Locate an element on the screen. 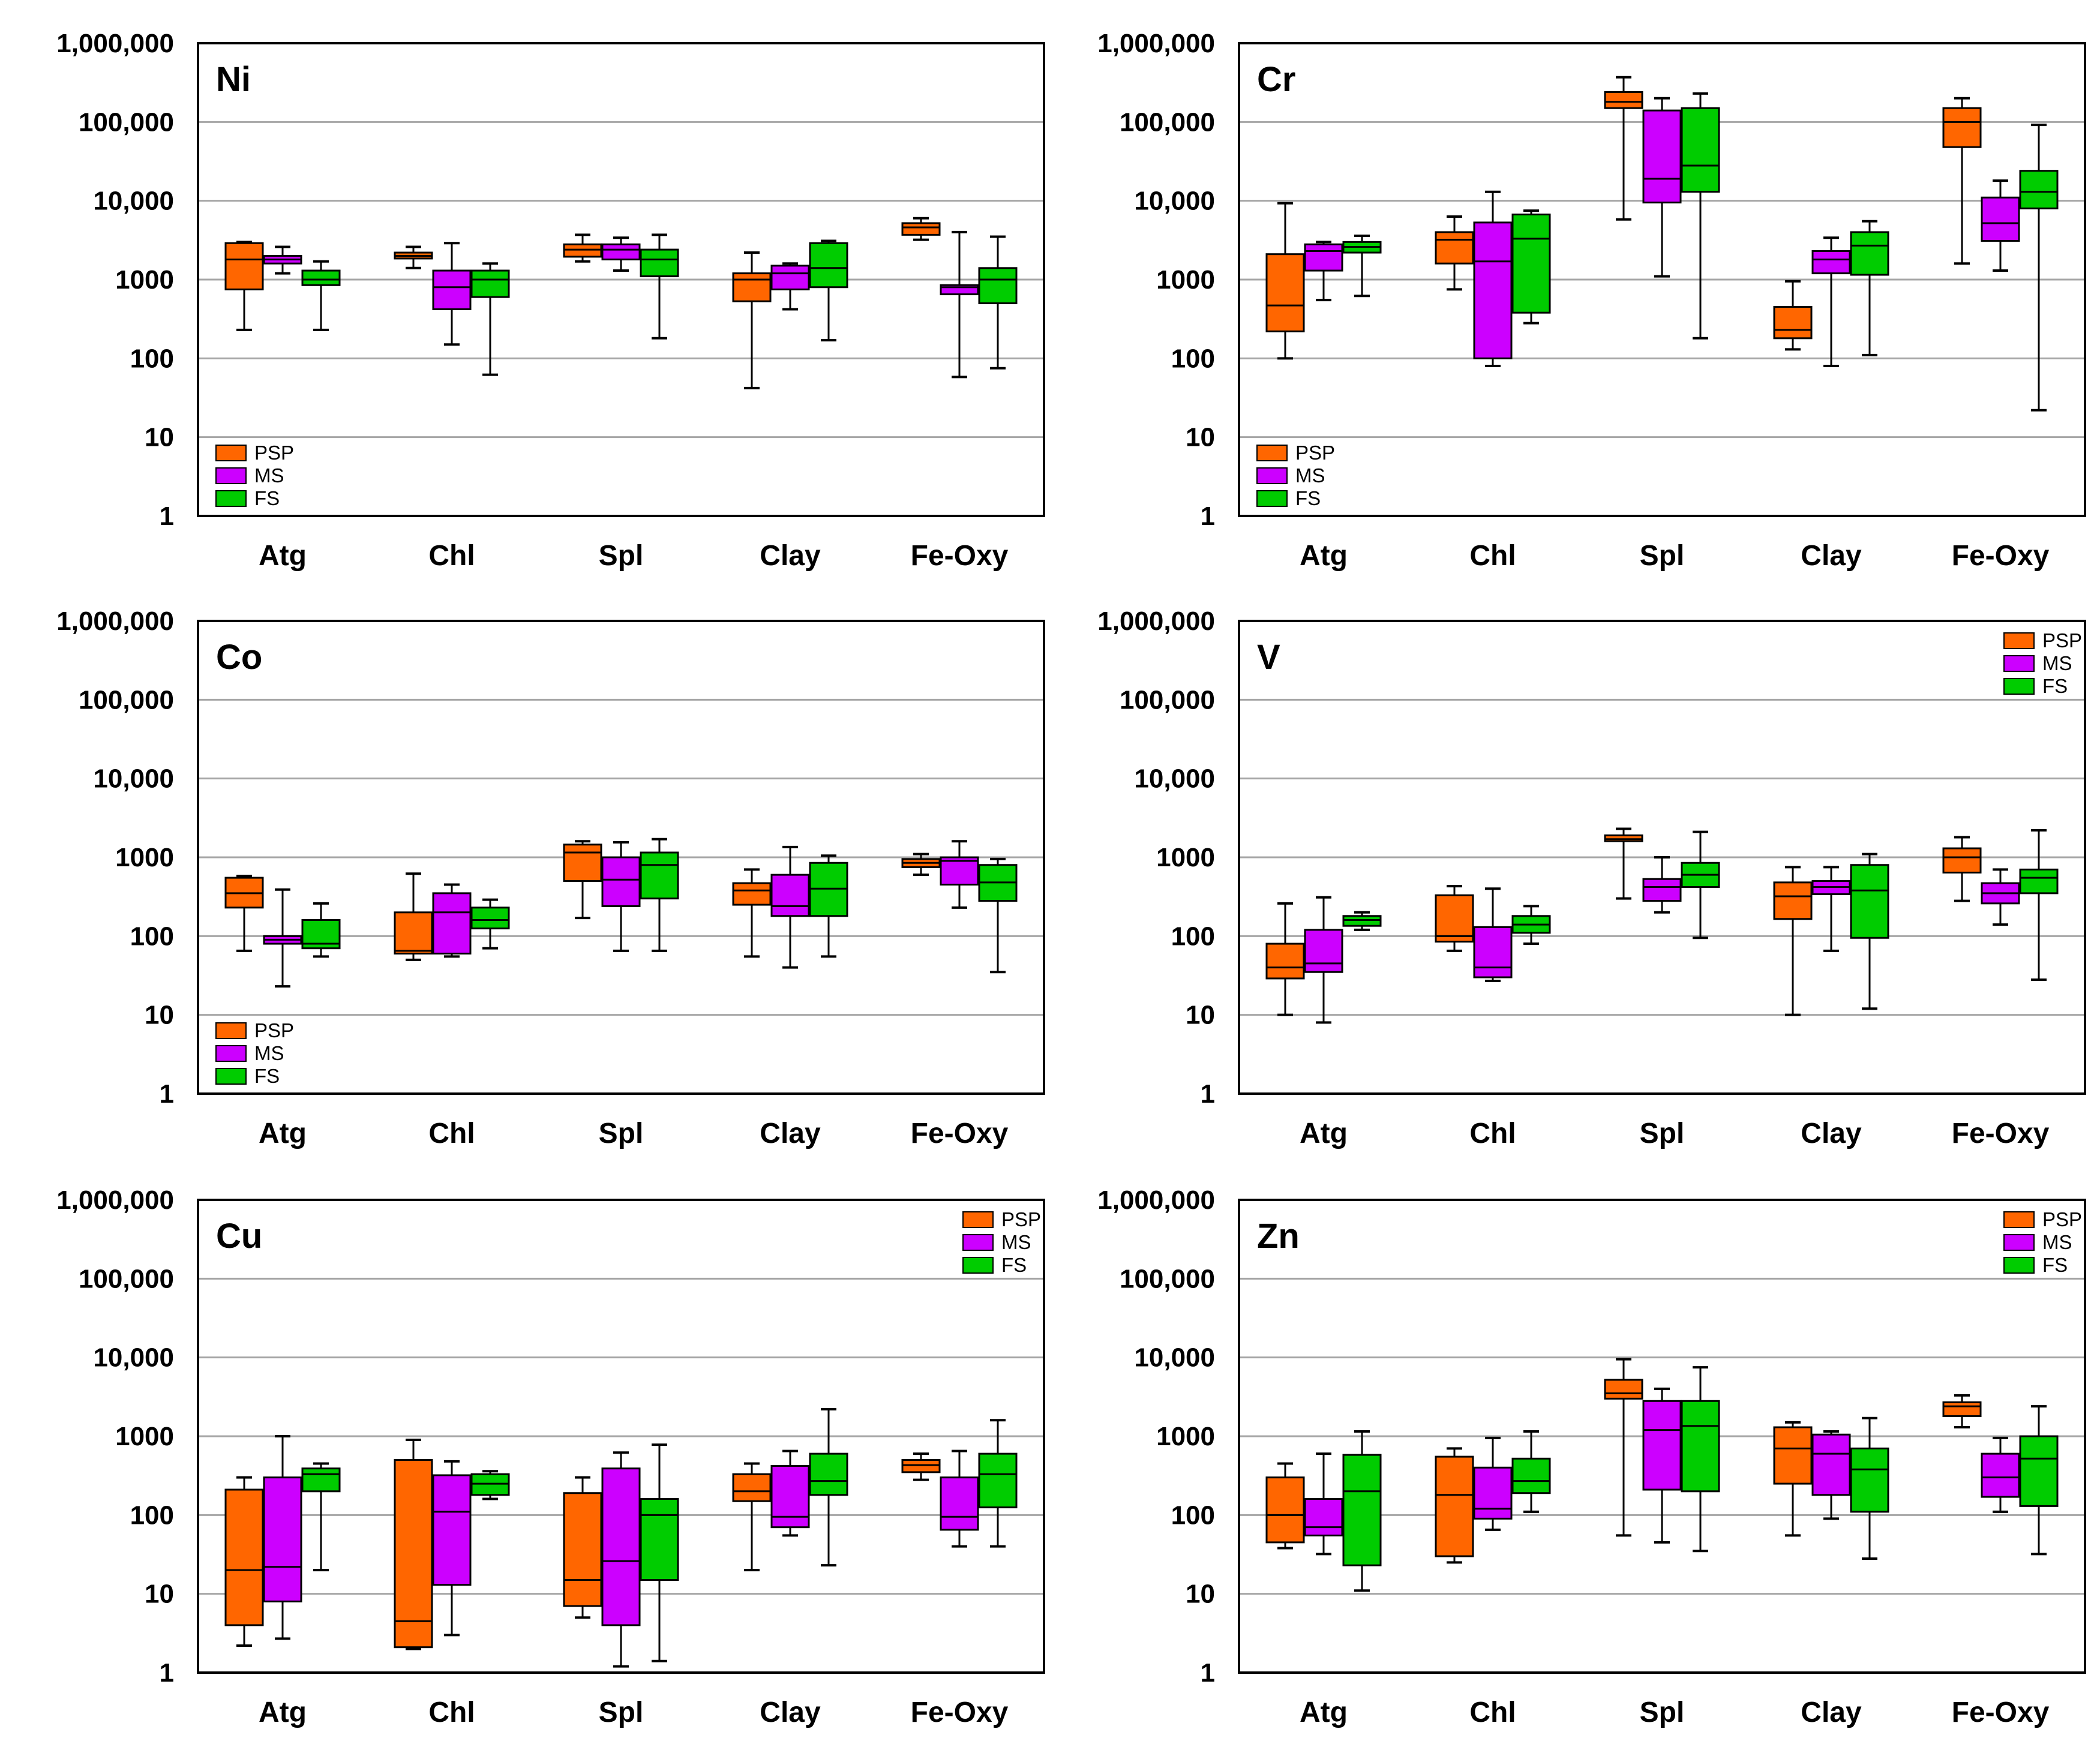 The height and width of the screenshot is (1759, 2100). legend-swatch-psp is located at coordinates (978, 1219).